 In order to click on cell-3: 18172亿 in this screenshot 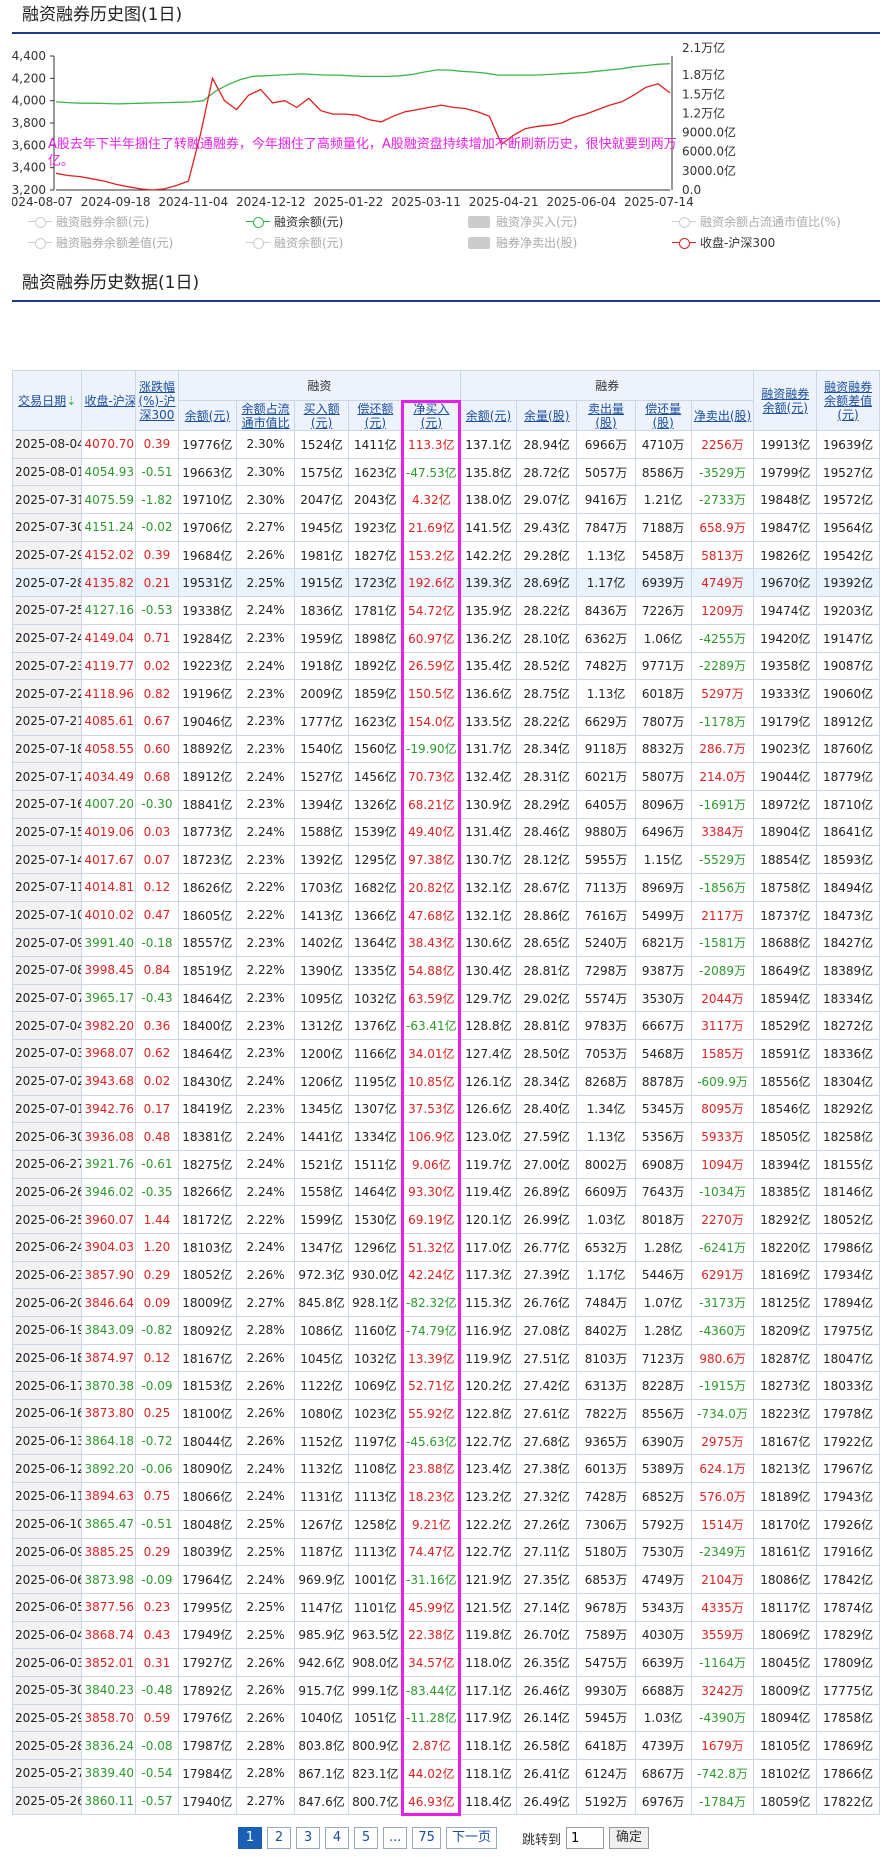, I will do `click(207, 1219)`.